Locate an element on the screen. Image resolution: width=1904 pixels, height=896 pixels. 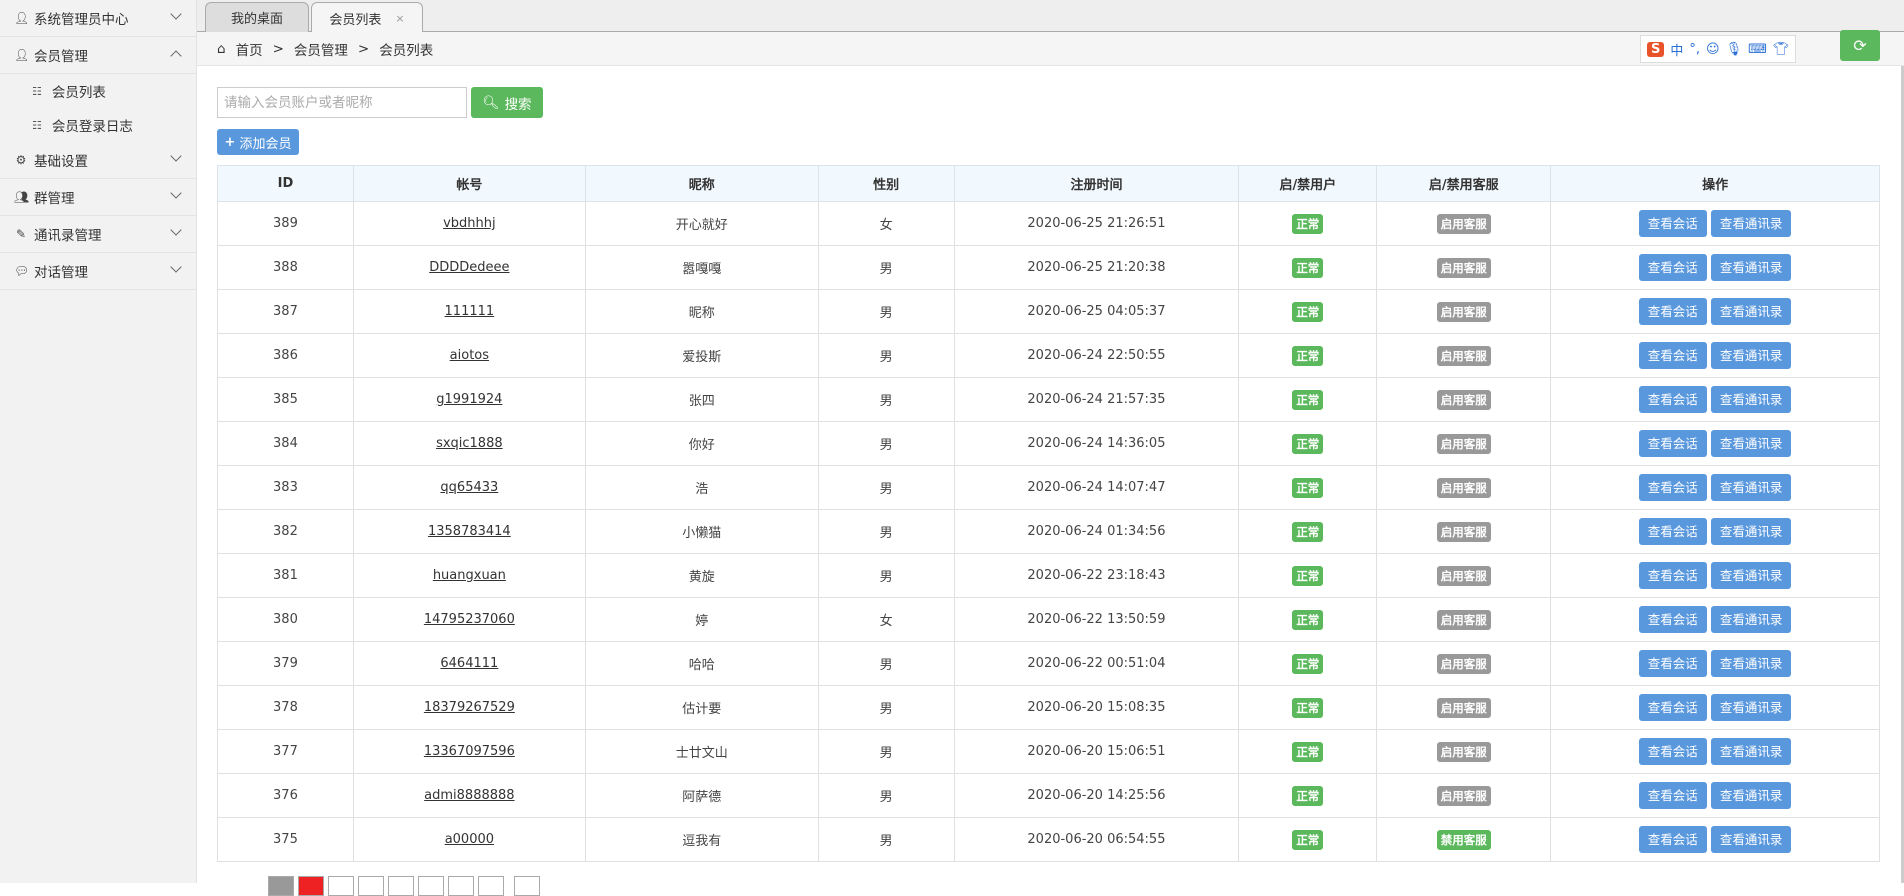
shirt-icon: 👕︎ is located at coordinates (1781, 49).